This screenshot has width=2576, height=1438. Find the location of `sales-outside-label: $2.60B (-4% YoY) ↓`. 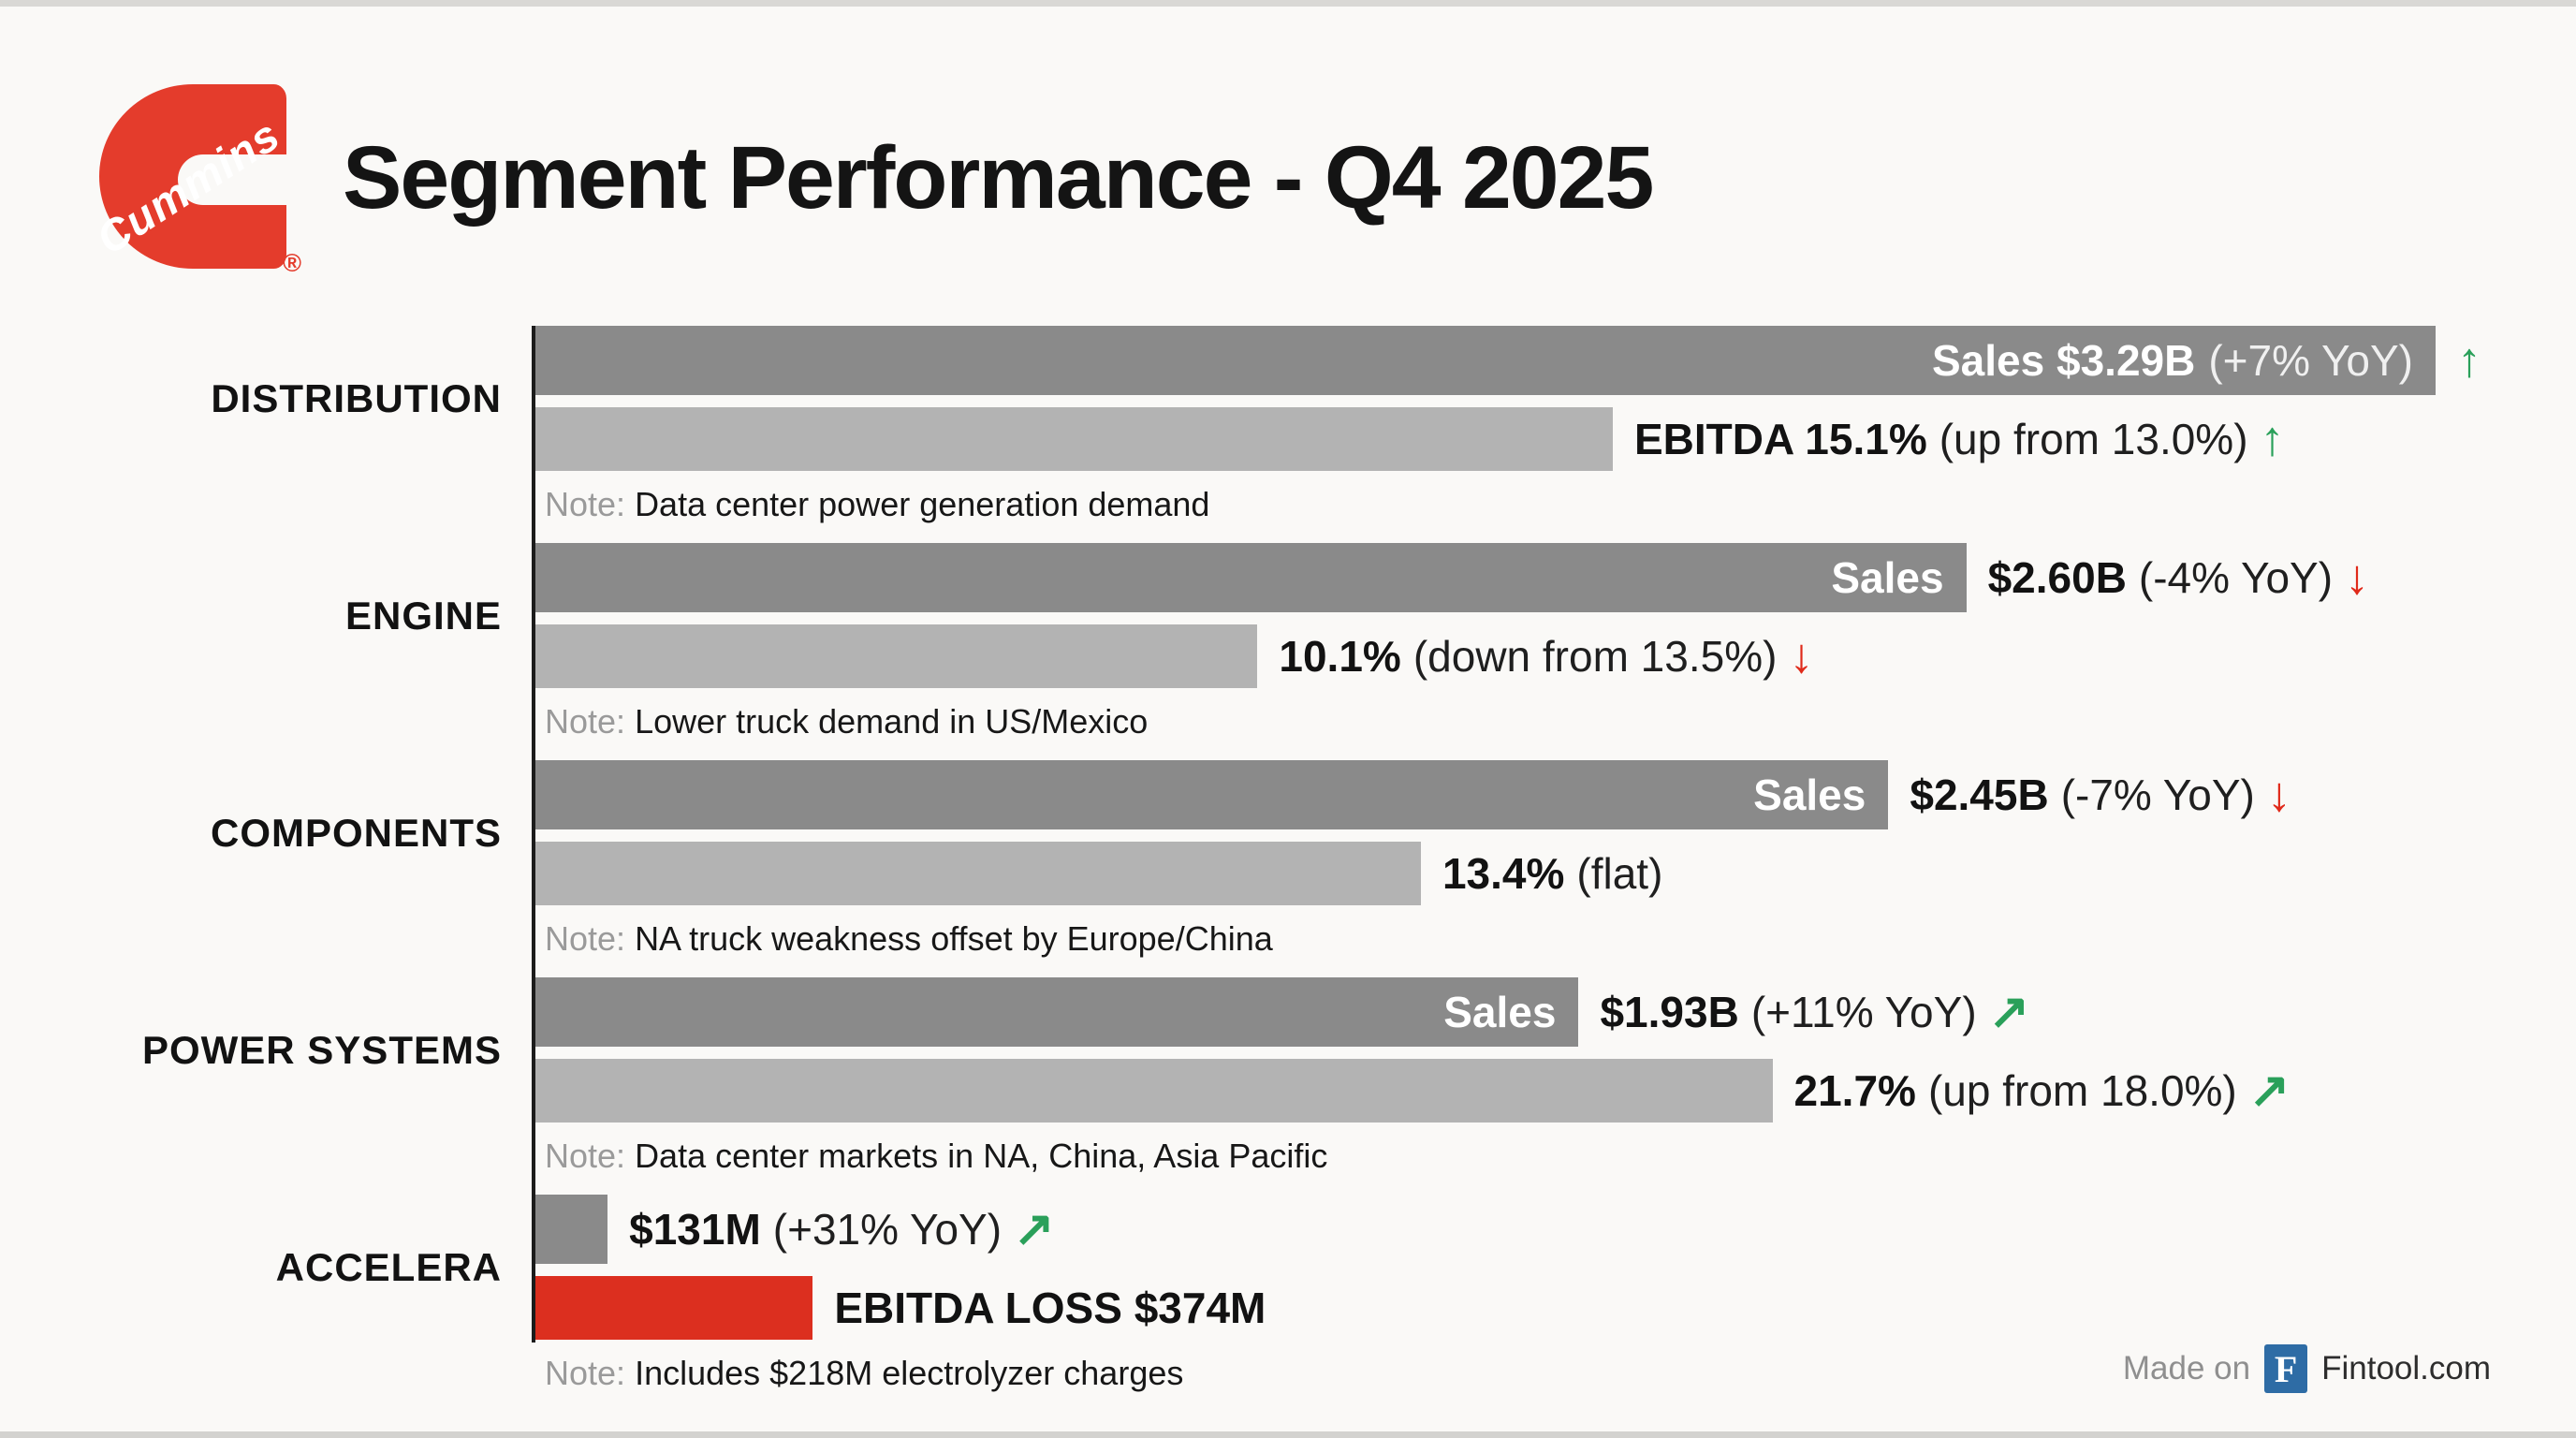

sales-outside-label: $2.60B (-4% YoY) ↓ is located at coordinates (2178, 577).